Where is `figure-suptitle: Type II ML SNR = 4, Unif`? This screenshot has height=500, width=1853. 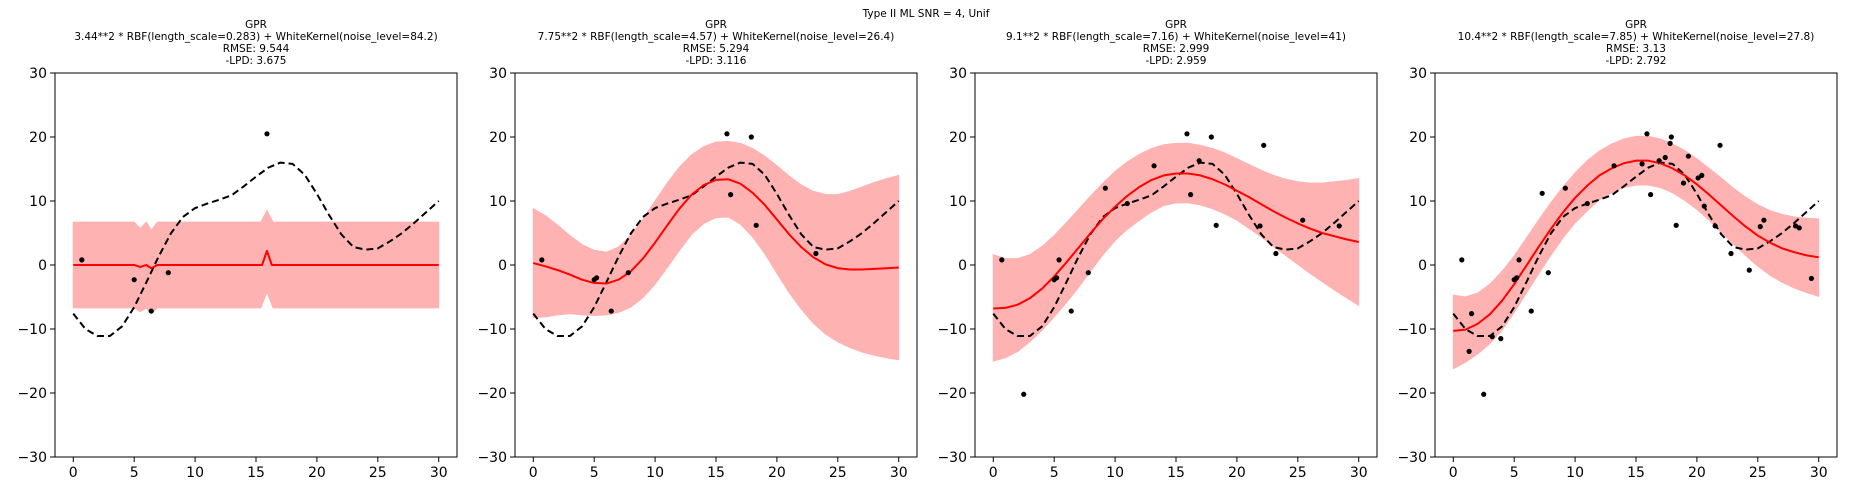
figure-suptitle: Type II ML SNR = 4, Unif is located at coordinates (926, 14).